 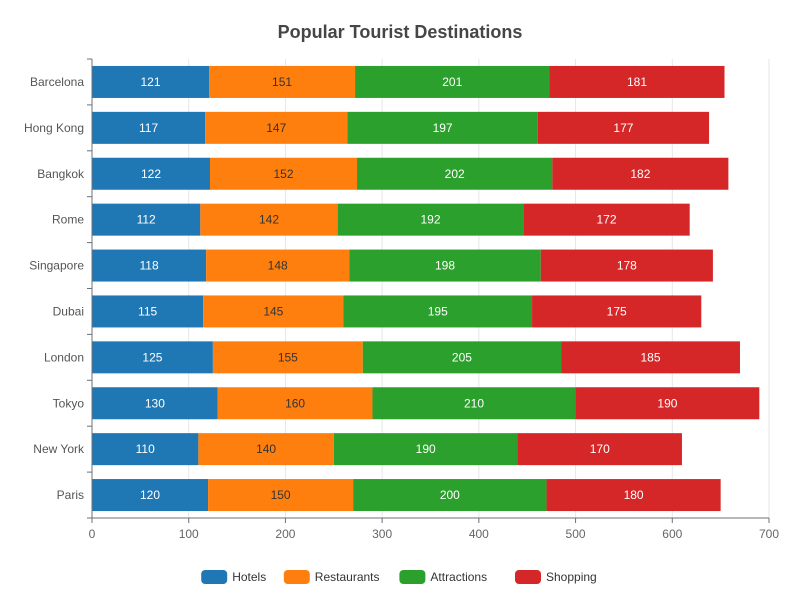 I want to click on legend-item: Shopping, so click(x=556, y=577).